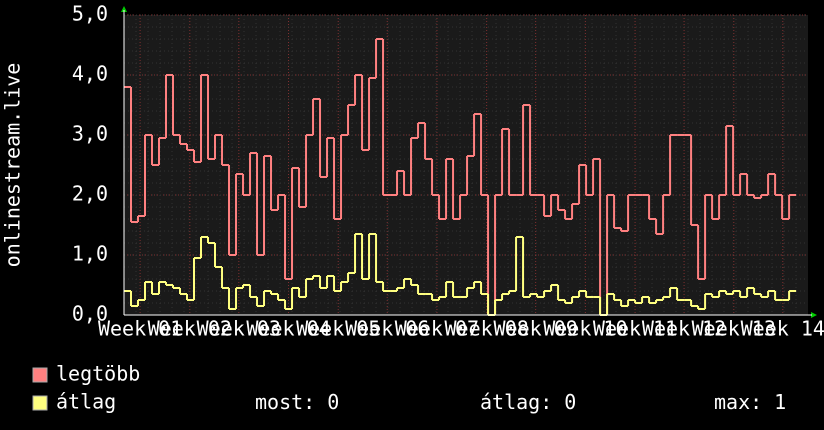  Describe the element at coordinates (190, 329) in the screenshot. I see `x-tick-label: Week 02` at that location.